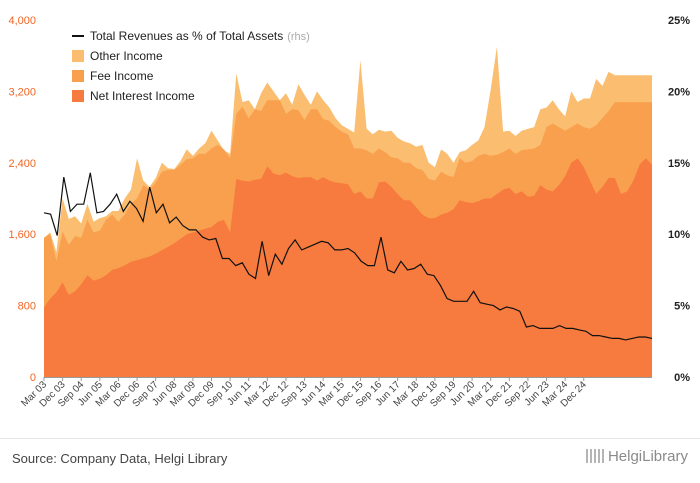 The width and height of the screenshot is (700, 483). Describe the element at coordinates (679, 164) in the screenshot. I see `y-right-tick-label: 15%` at that location.